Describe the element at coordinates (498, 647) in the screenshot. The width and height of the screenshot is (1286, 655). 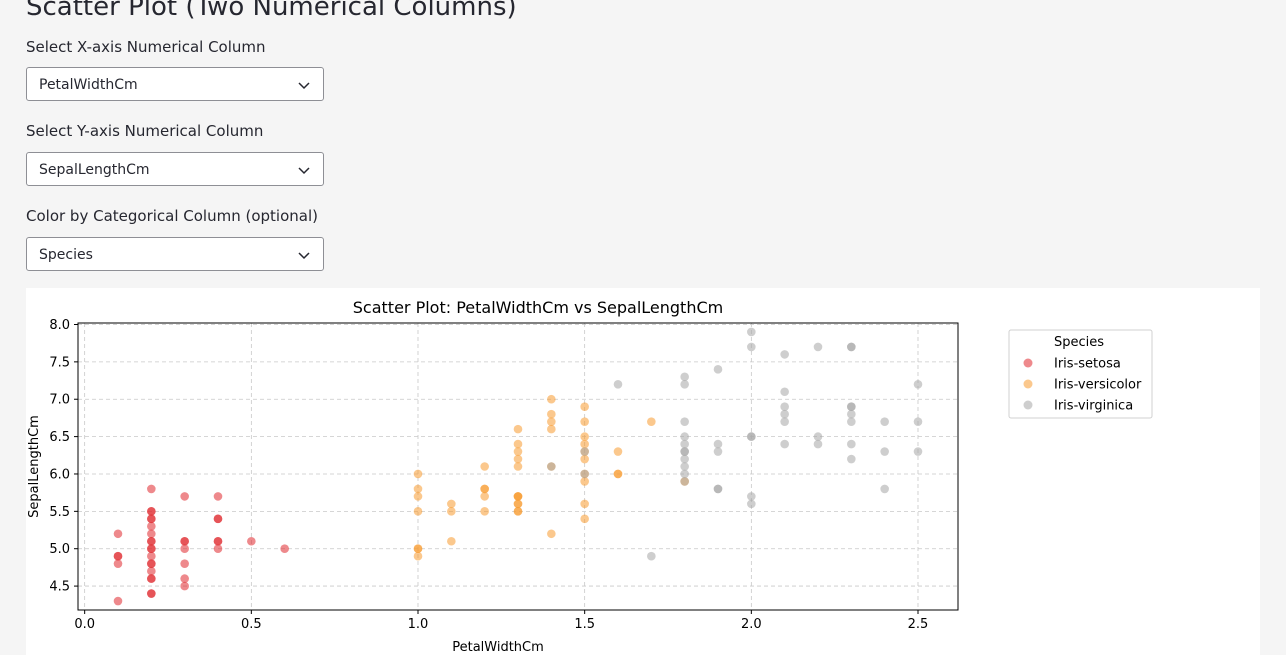
I see `x-axis-label: PetalWidthCm` at that location.